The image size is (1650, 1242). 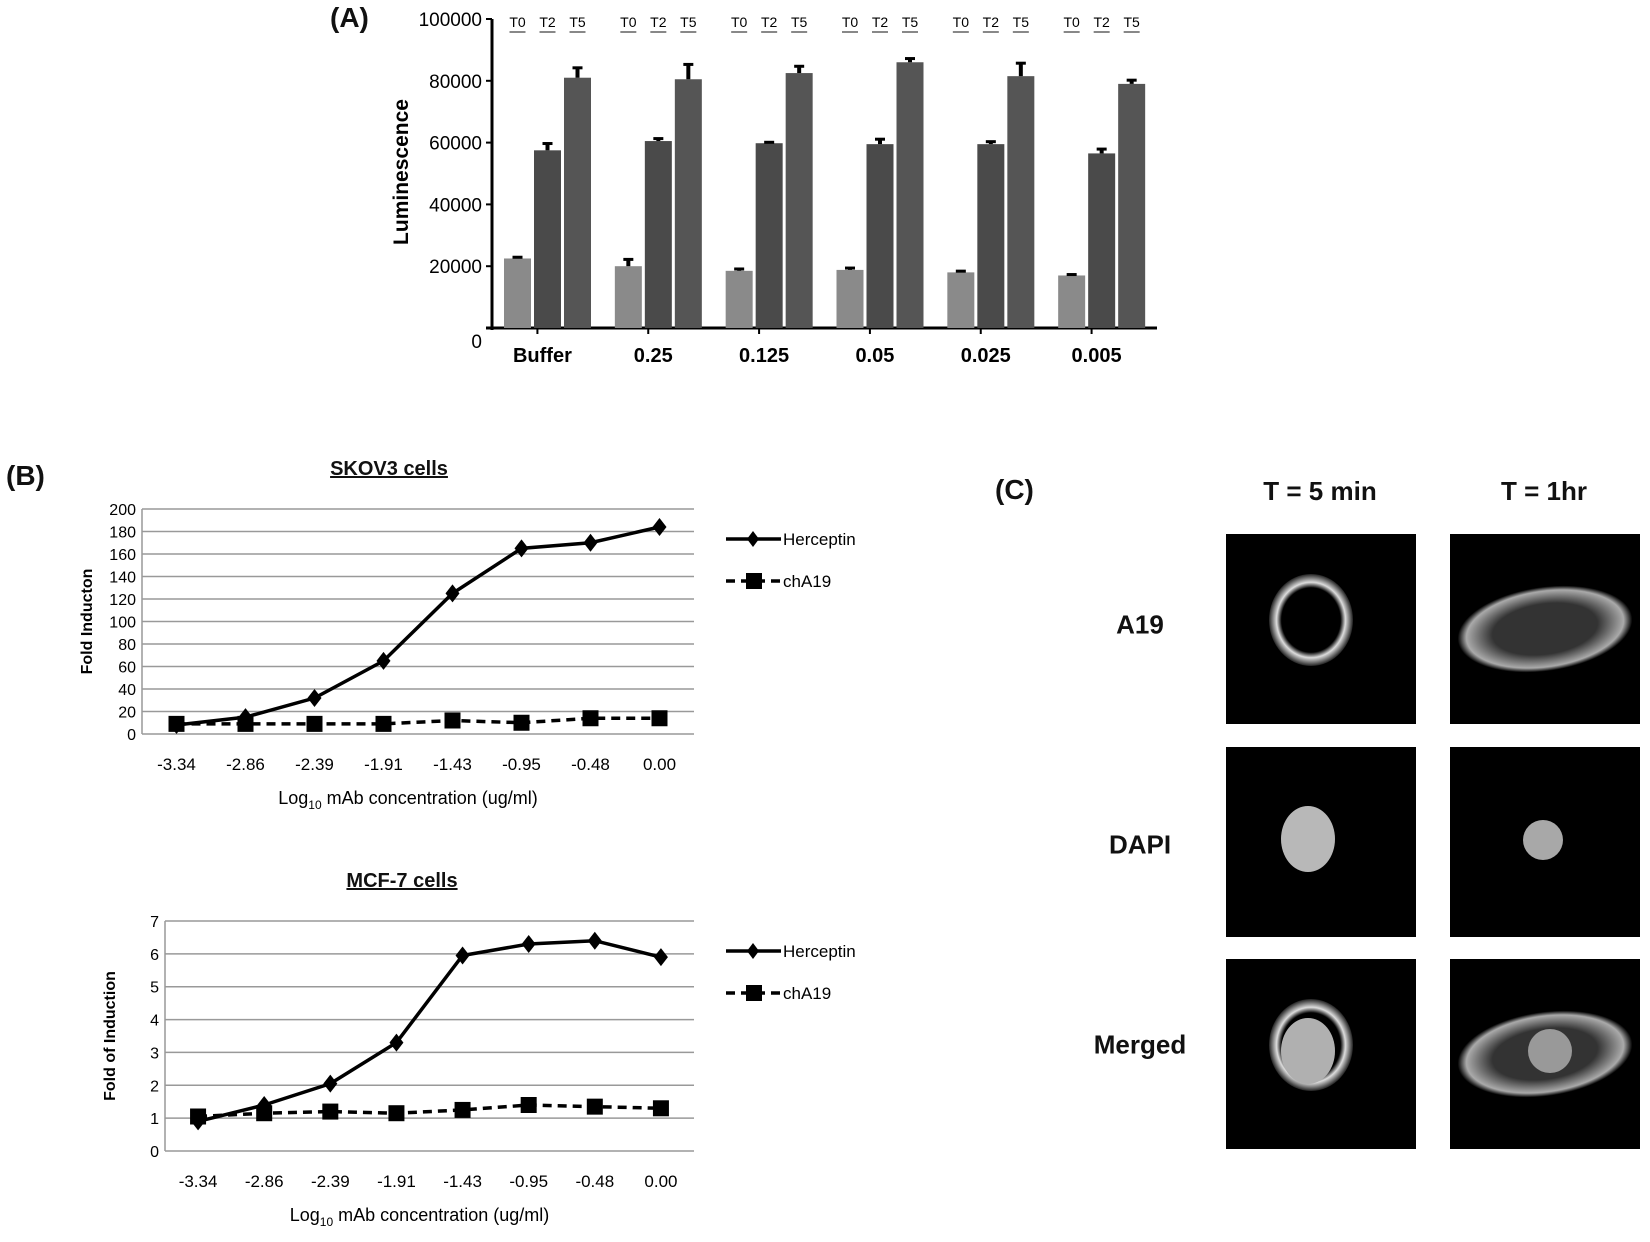 What do you see at coordinates (154, 1021) in the screenshot?
I see `y-tick-label: 4` at bounding box center [154, 1021].